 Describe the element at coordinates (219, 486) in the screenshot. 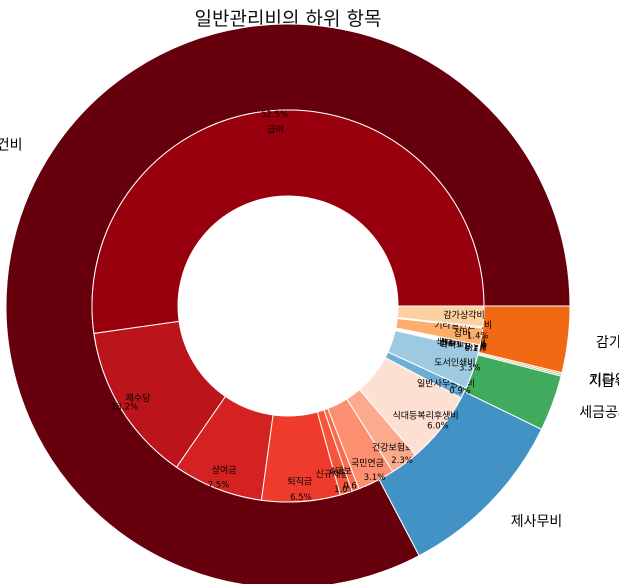

I see `inner-pct-label: 7.5%` at that location.